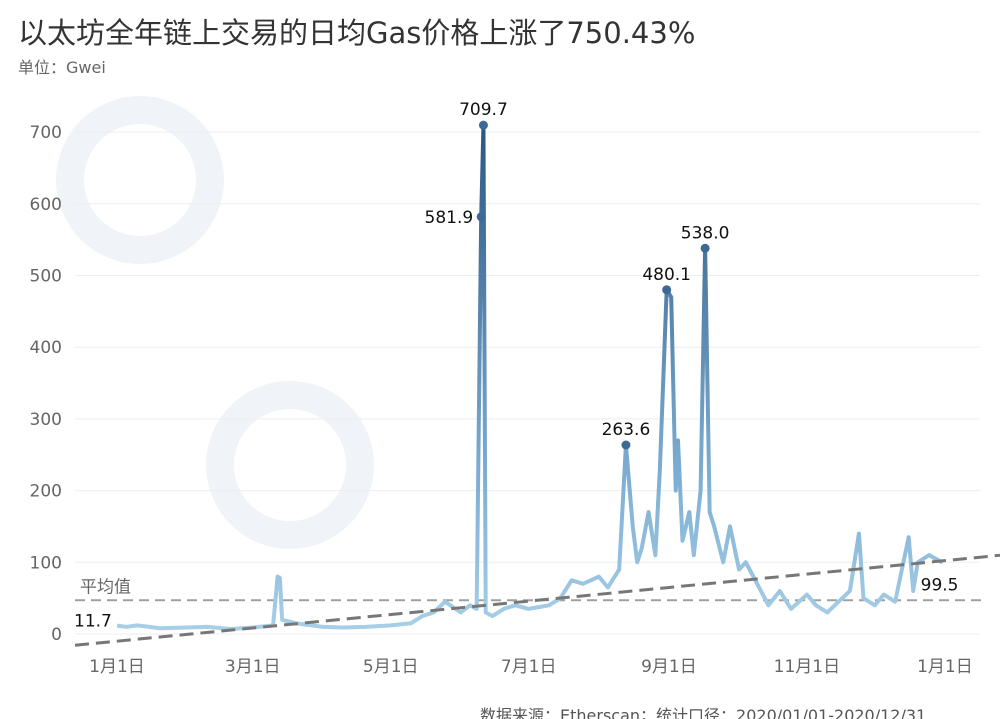  I want to click on y-tick-label: 500, so click(46, 277).